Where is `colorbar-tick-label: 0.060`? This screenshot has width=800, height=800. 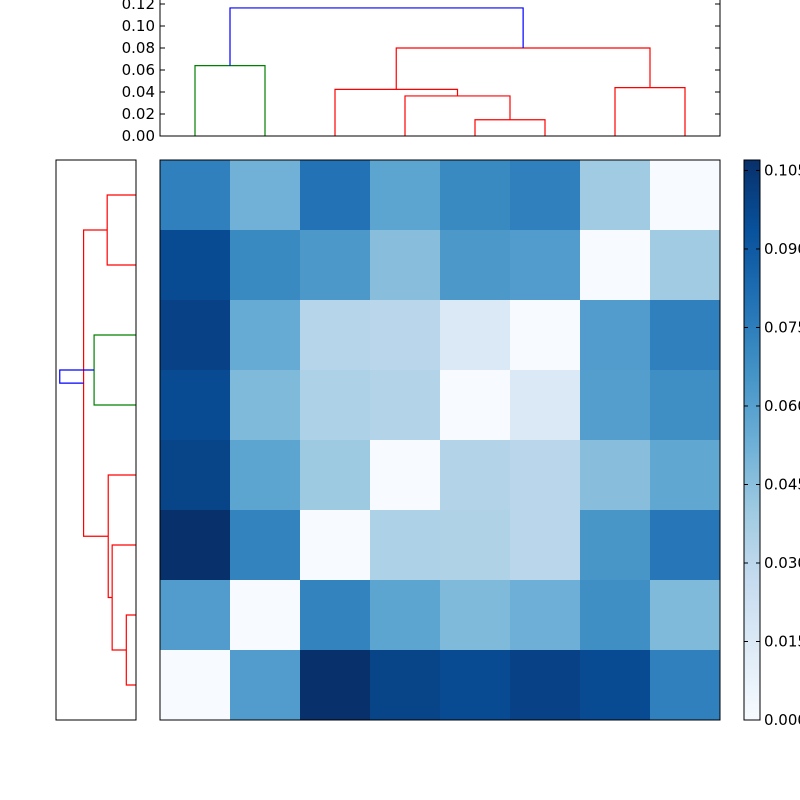
colorbar-tick-label: 0.060 is located at coordinates (782, 406).